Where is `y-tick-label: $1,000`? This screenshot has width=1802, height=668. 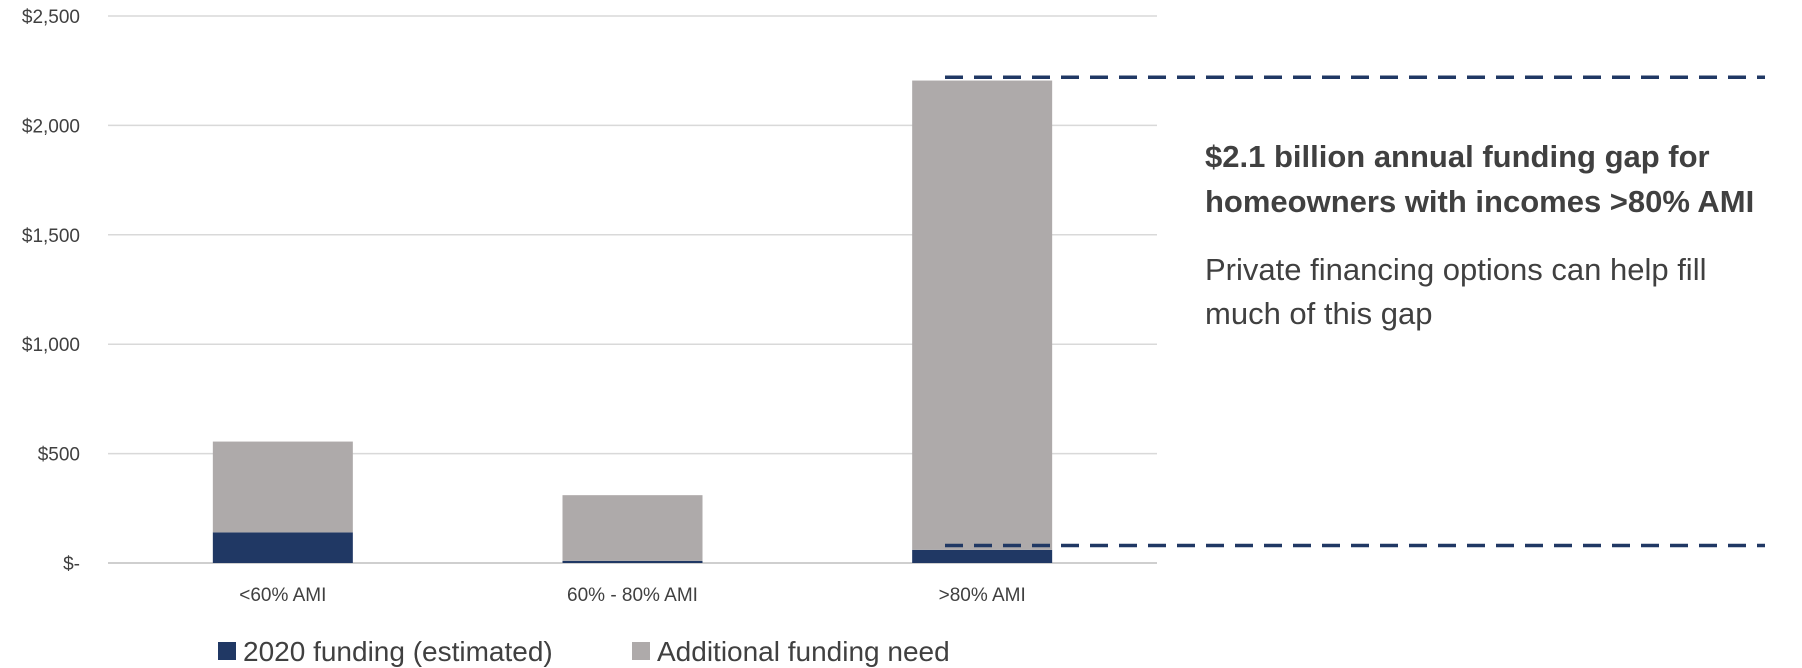
y-tick-label: $1,000 is located at coordinates (51, 345).